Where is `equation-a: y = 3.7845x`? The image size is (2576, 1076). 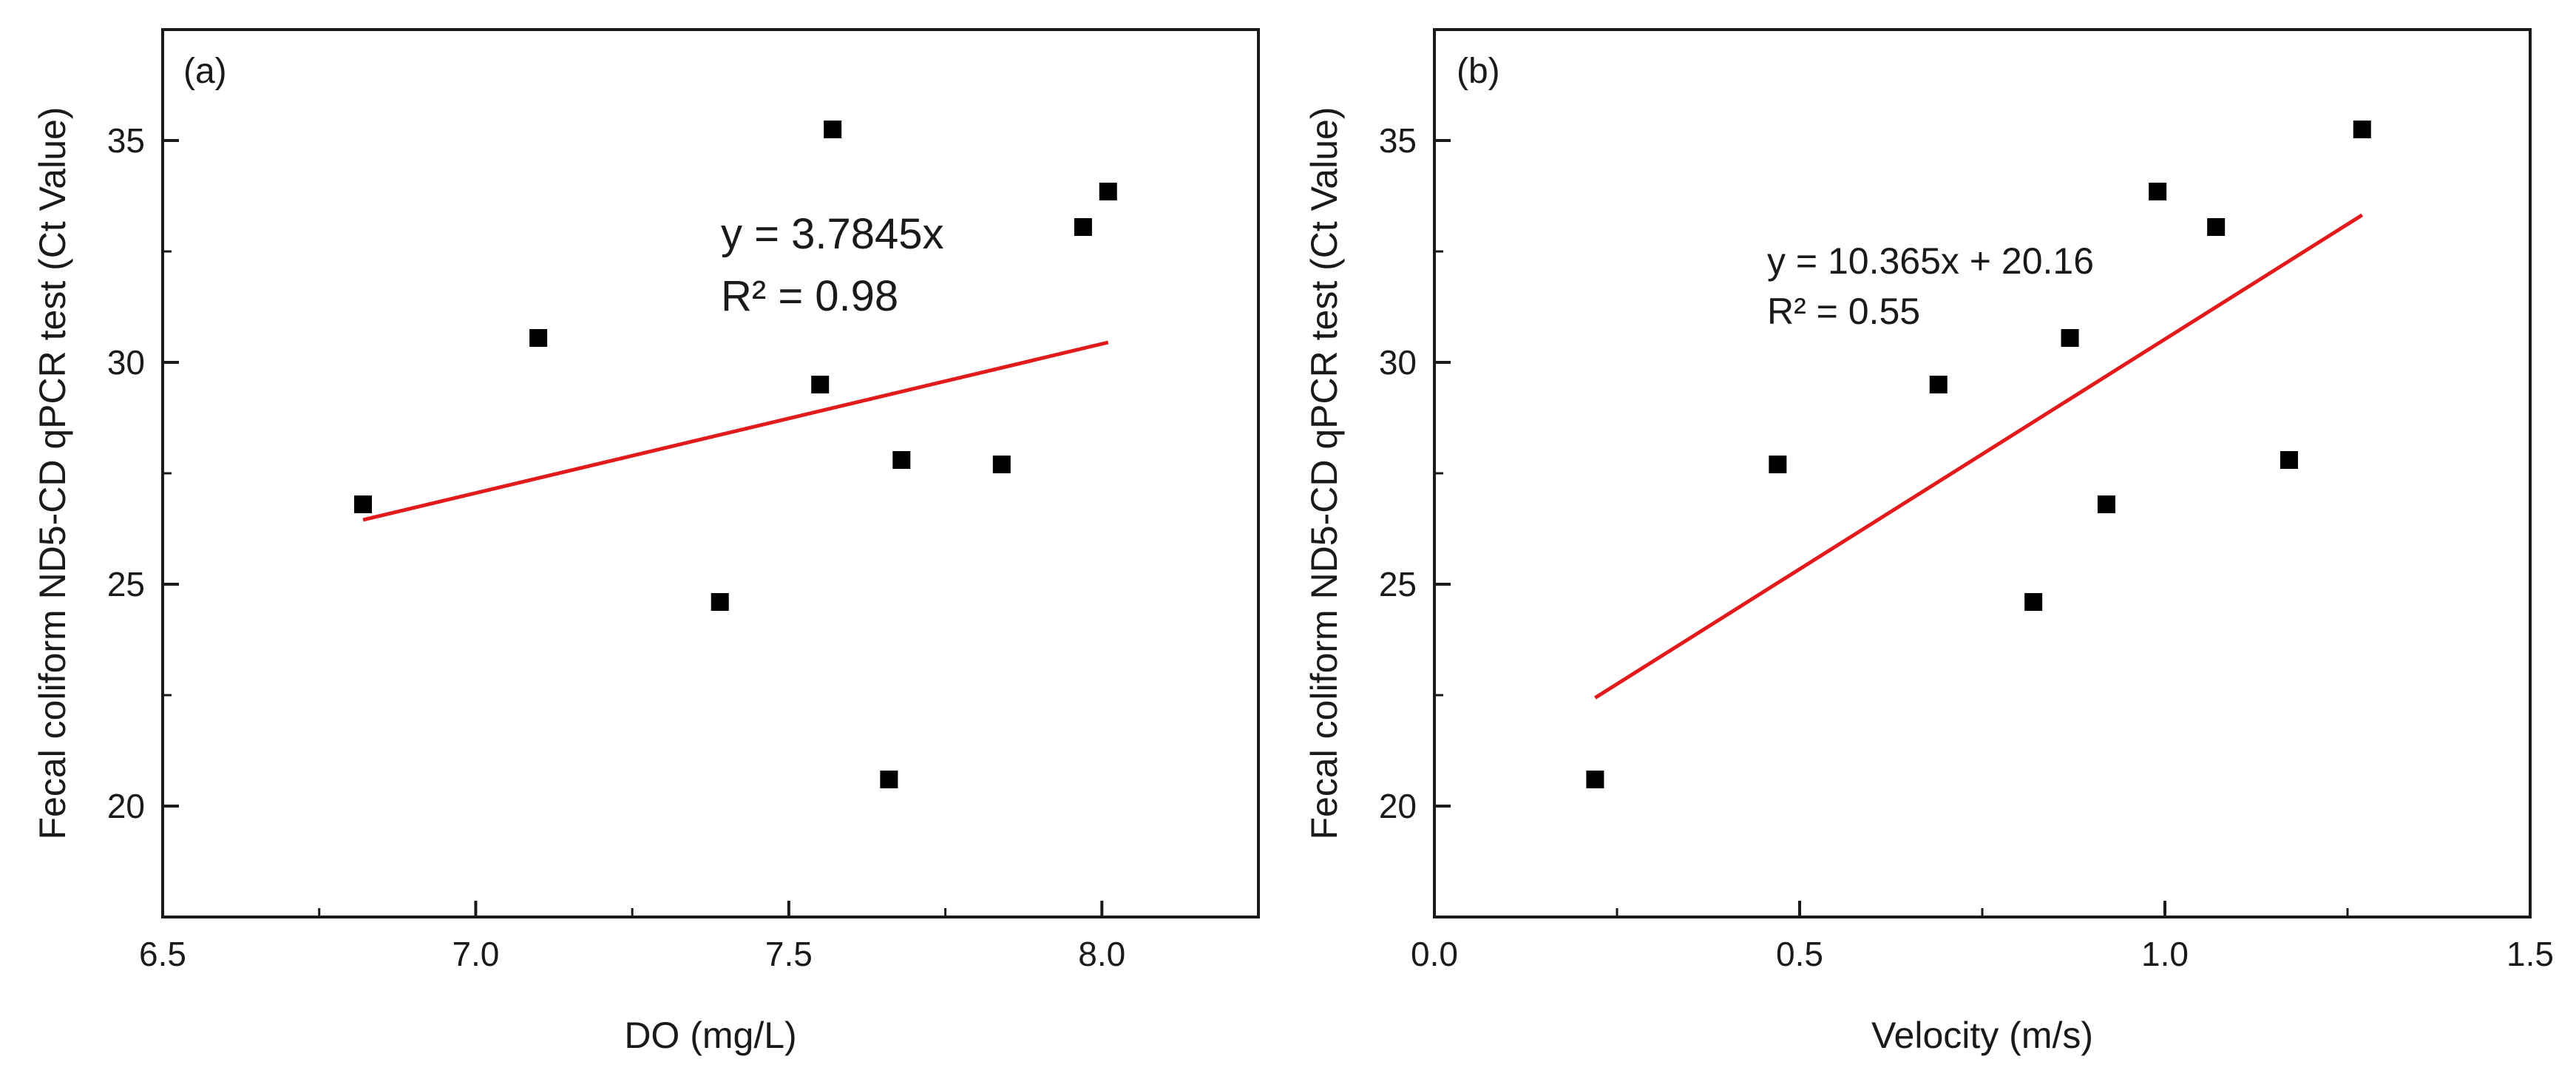 equation-a: y = 3.7845x is located at coordinates (832, 234).